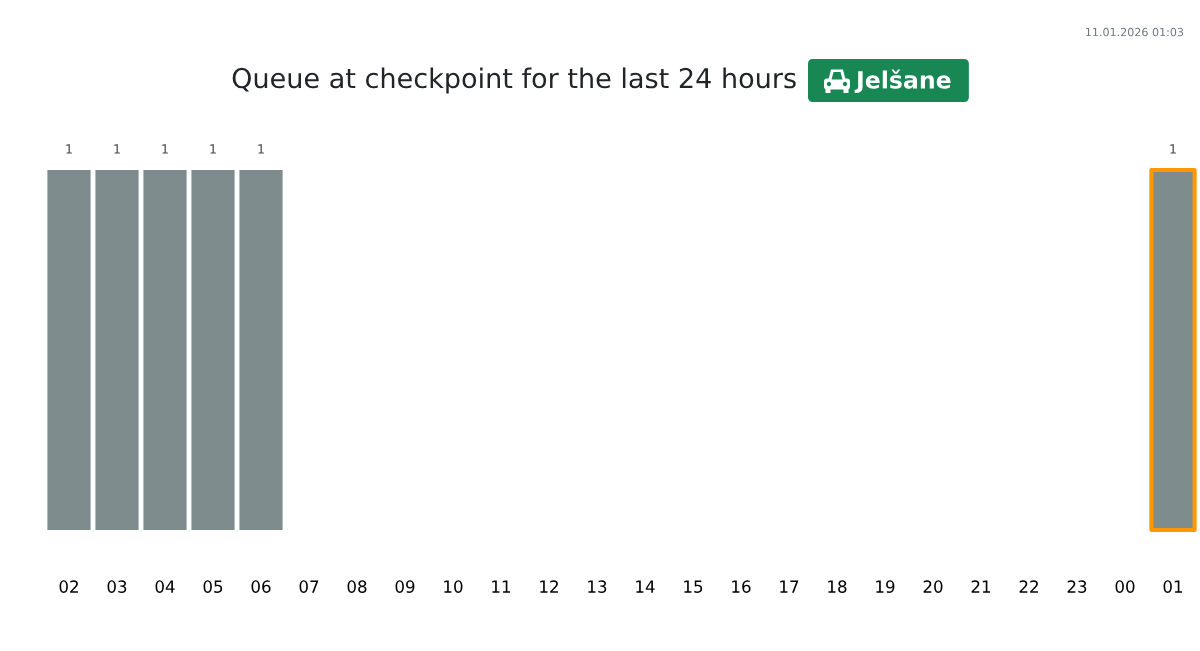 The image size is (1200, 651). I want to click on x-tick-label: 07, so click(309, 586).